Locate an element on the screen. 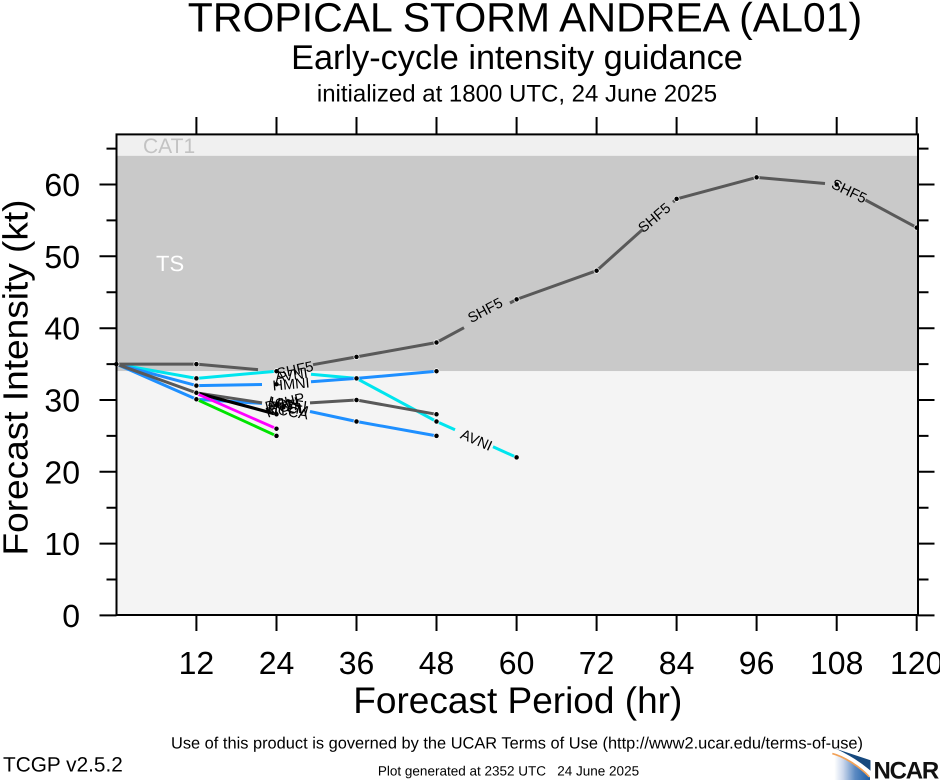 This screenshot has width=940, height=780. svg-text: 20 is located at coordinates (62, 472).